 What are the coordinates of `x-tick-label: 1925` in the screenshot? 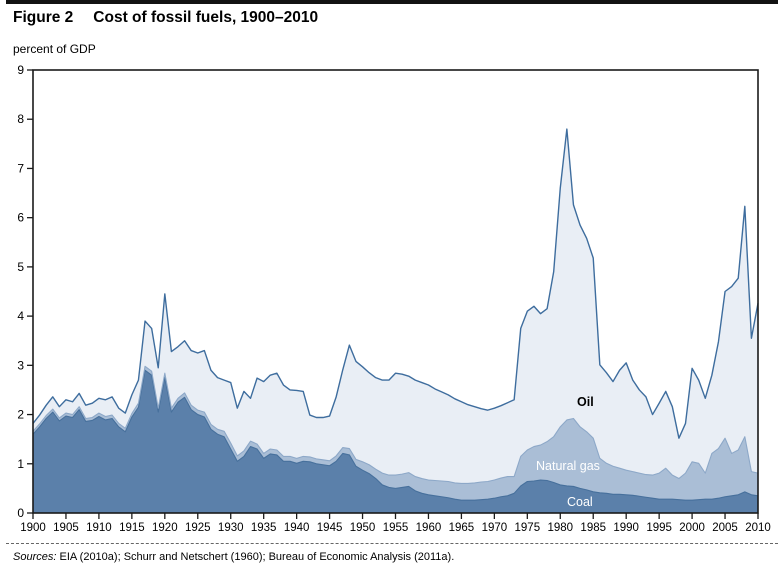 It's located at (198, 528).